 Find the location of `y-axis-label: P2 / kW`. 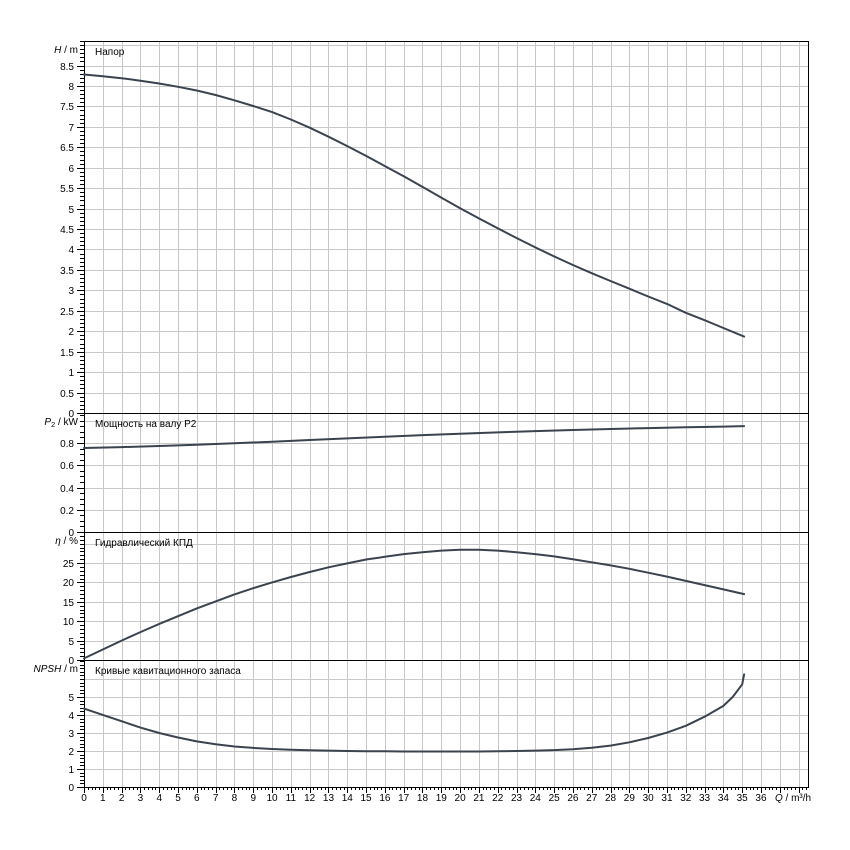

y-axis-label: P2 / kW is located at coordinates (61, 423).